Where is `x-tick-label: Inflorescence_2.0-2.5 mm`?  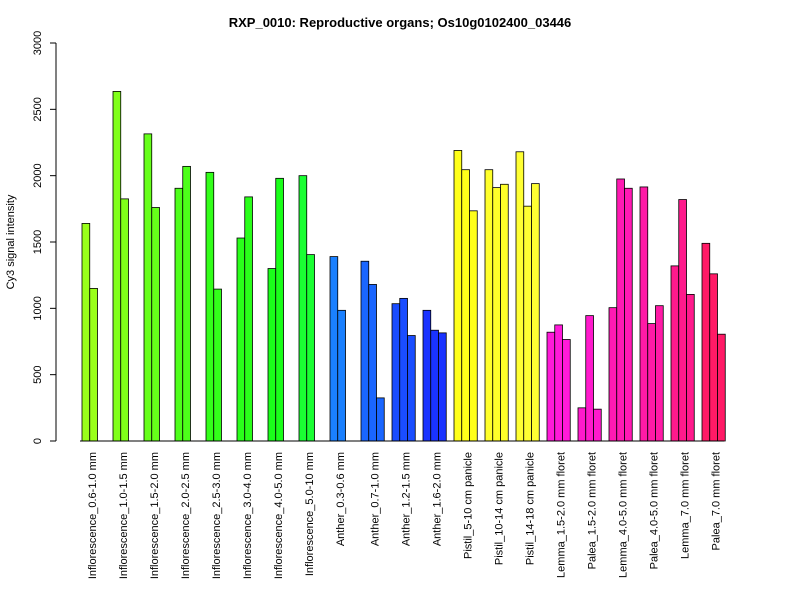
x-tick-label: Inflorescence_2.0-2.5 mm is located at coordinates (186, 515).